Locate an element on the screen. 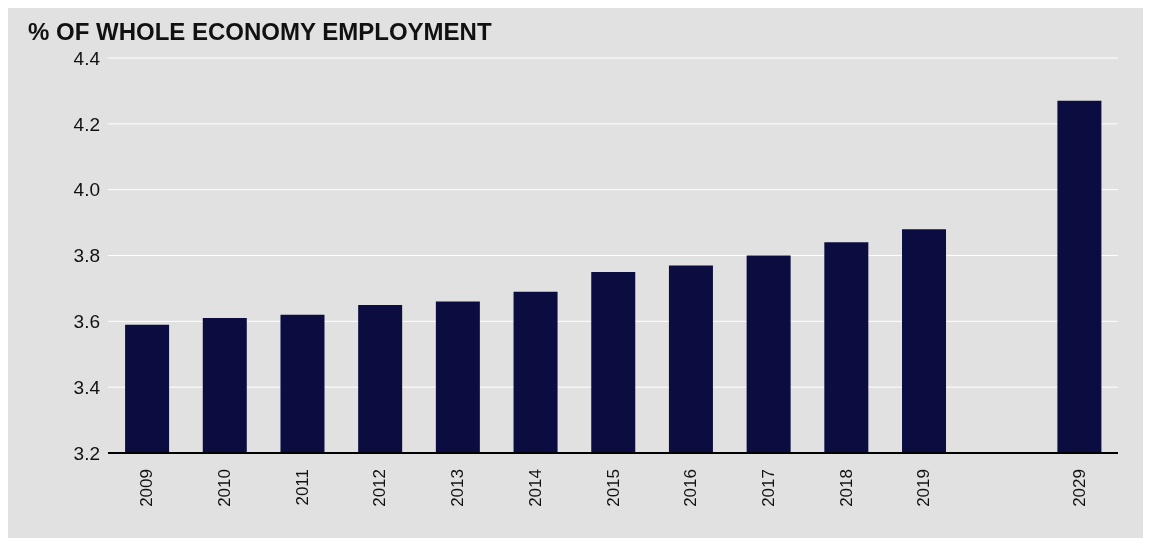 This screenshot has height=547, width=1151. y-tick-label: 4.4 is located at coordinates (87, 58).